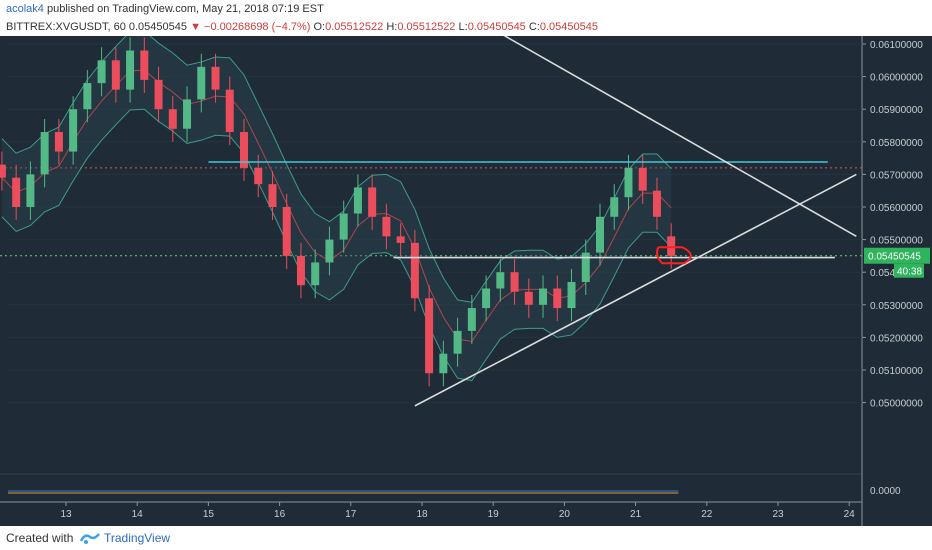 The width and height of the screenshot is (932, 550). What do you see at coordinates (351, 514) in the screenshot?
I see `x-tick-label: 17` at bounding box center [351, 514].